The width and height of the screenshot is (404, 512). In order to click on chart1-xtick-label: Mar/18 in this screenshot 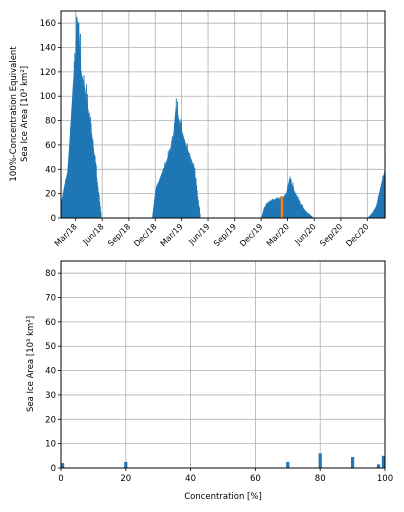, I will do `click(66, 235)`.